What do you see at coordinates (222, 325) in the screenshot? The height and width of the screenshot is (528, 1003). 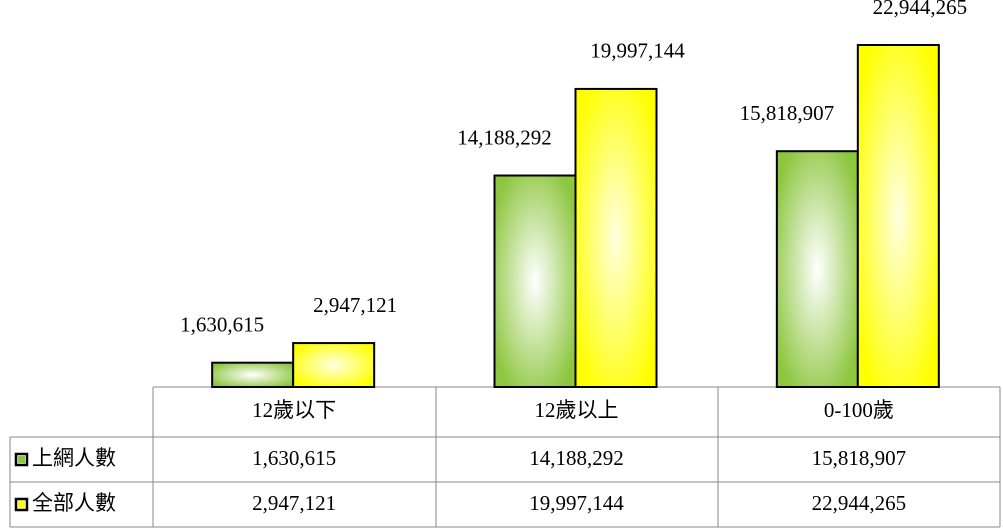 I see `data-label: 1,630,615` at bounding box center [222, 325].